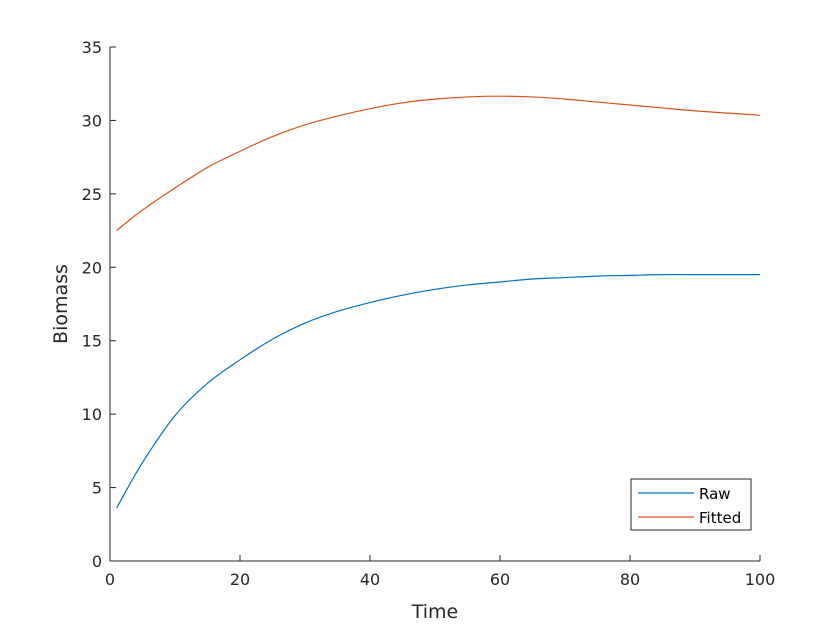 This screenshot has height=630, width=840. What do you see at coordinates (720, 518) in the screenshot?
I see `legend-label-fitted: Fitted` at bounding box center [720, 518].